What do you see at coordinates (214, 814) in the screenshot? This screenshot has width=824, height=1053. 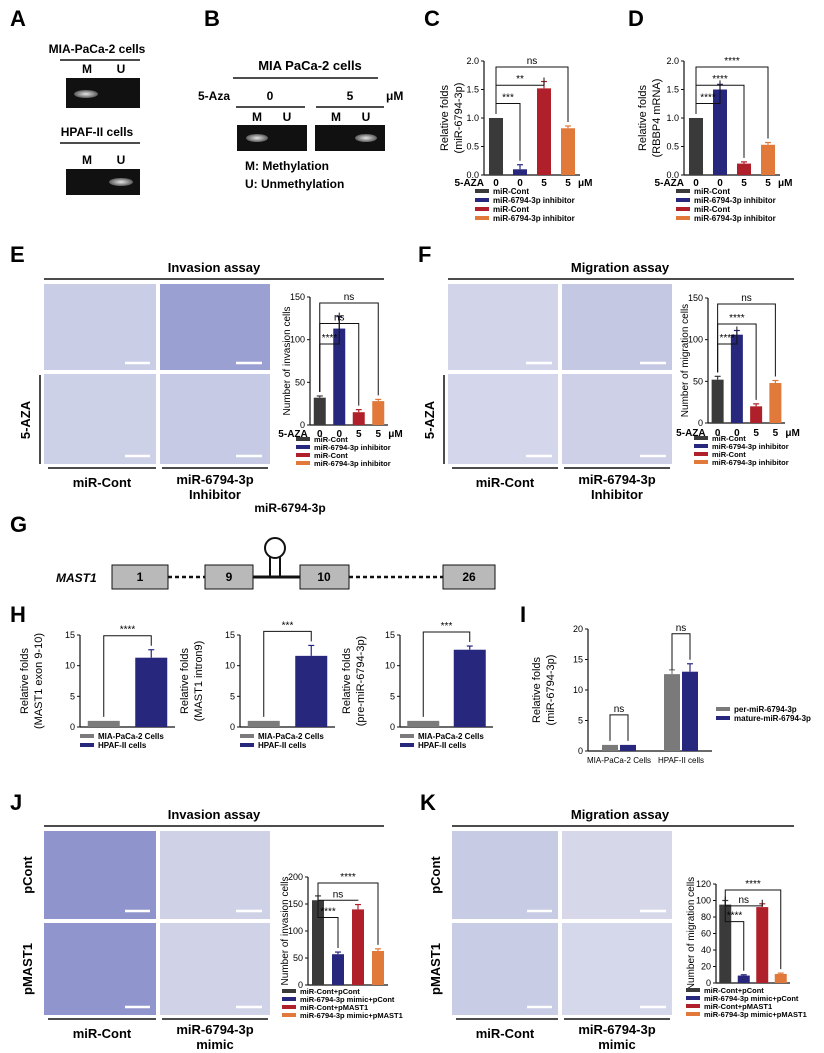 I see `panel-j-title: Invasion assay` at bounding box center [214, 814].